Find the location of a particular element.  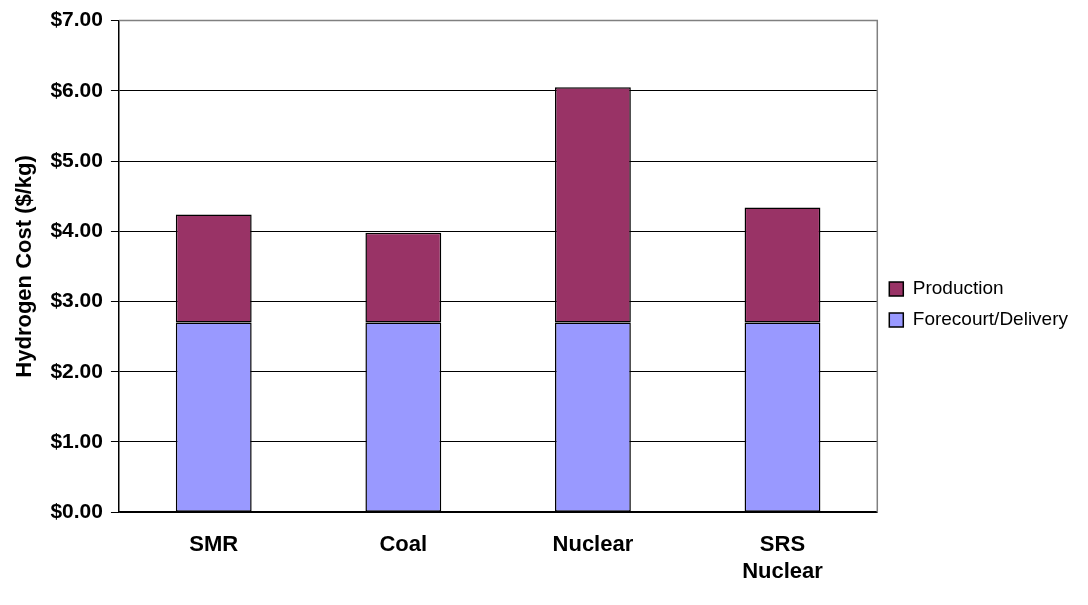

y-tick-label: $2.00 is located at coordinates (76, 370).